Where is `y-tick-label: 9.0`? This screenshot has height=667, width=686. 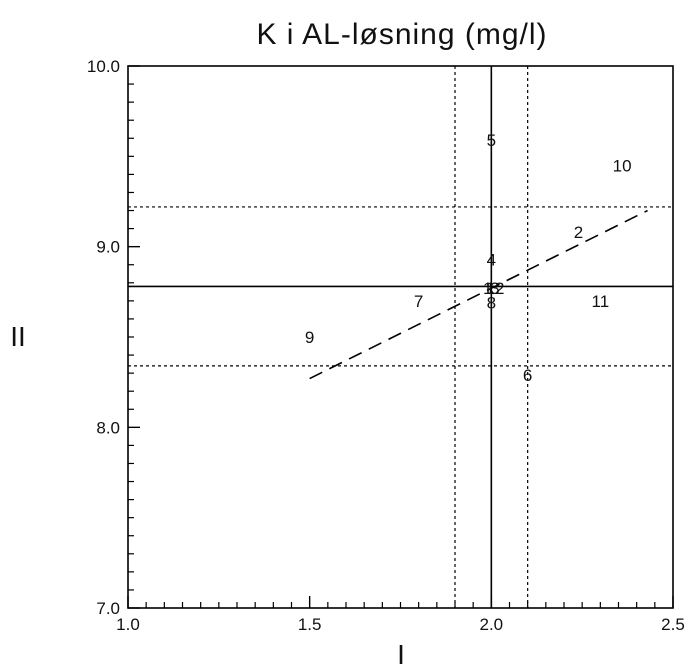 y-tick-label: 9.0 is located at coordinates (108, 247).